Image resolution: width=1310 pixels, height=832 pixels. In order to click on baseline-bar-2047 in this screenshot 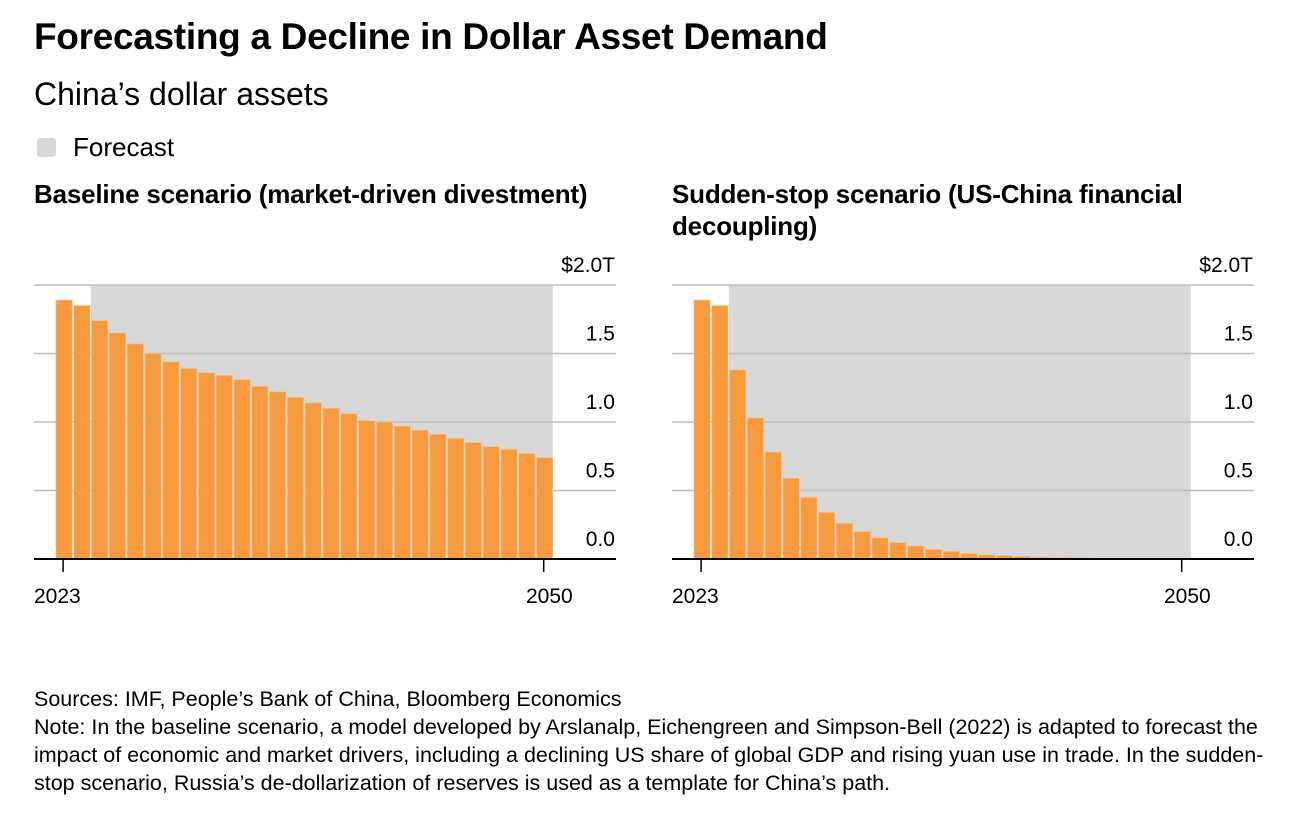, I will do `click(491, 503)`.